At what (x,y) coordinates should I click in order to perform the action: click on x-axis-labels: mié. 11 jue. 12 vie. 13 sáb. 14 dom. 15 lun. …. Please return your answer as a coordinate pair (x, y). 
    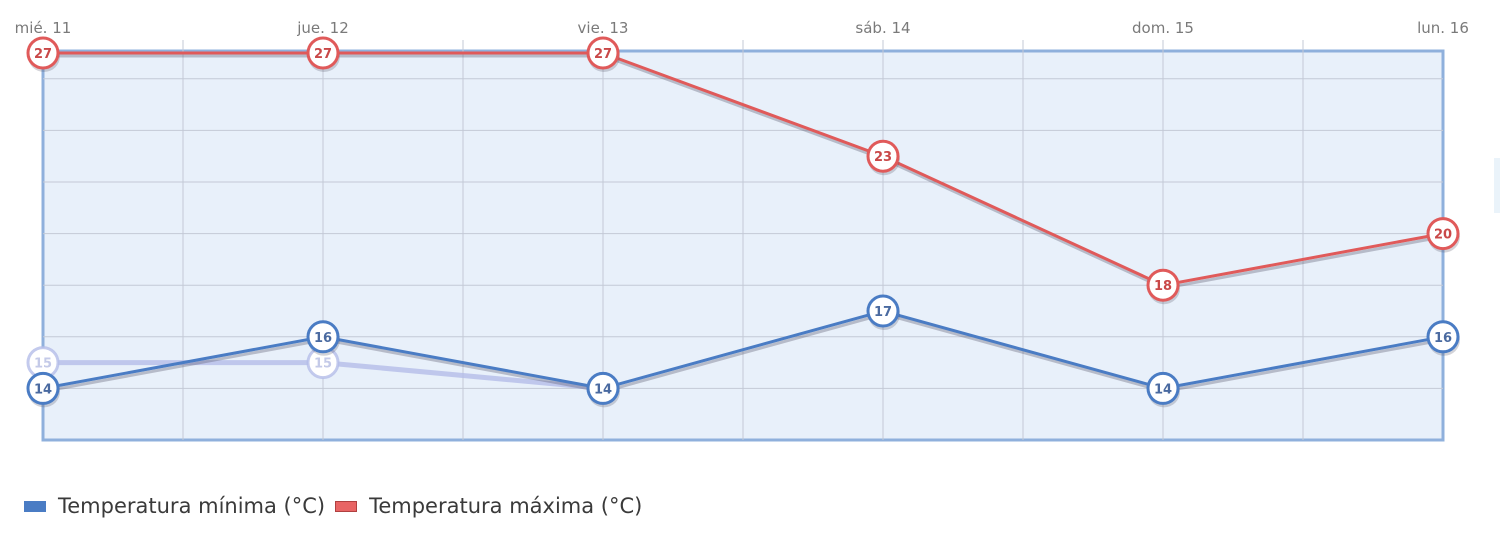
    Looking at the image, I should click on (742, 28).